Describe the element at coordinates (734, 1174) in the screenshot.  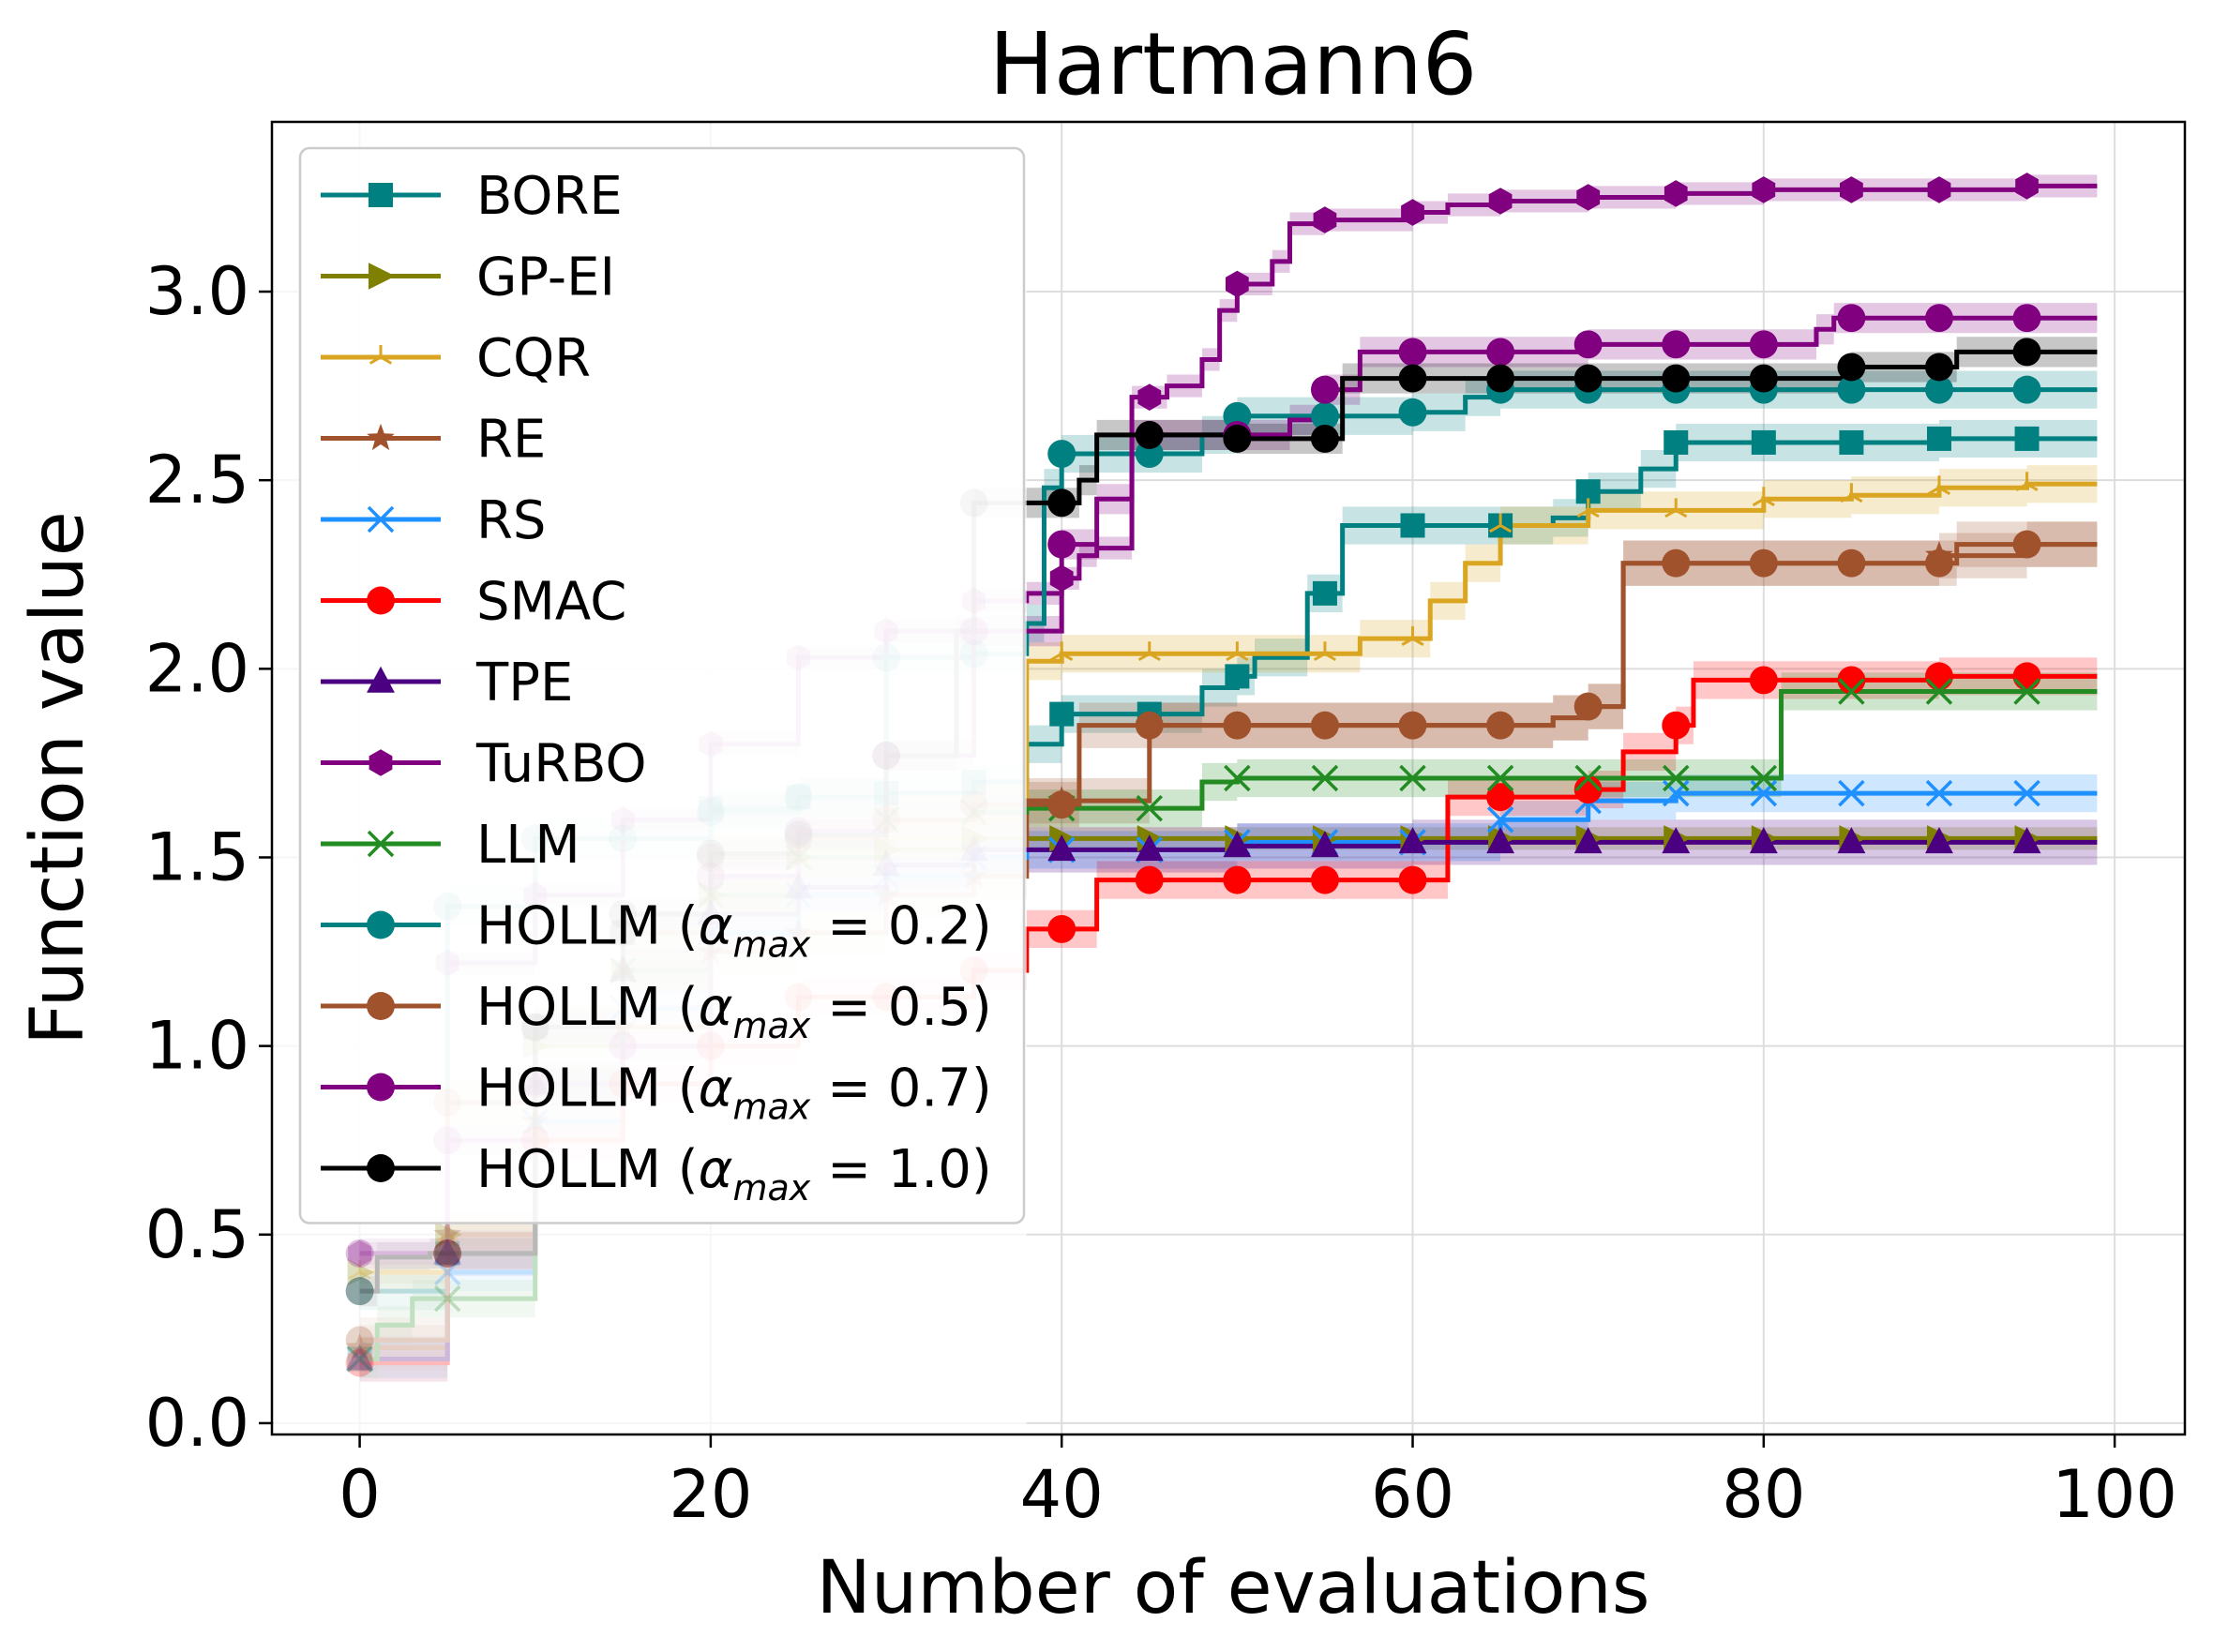
I see `legend-label: HOLLM (αmax = 1.0)` at that location.